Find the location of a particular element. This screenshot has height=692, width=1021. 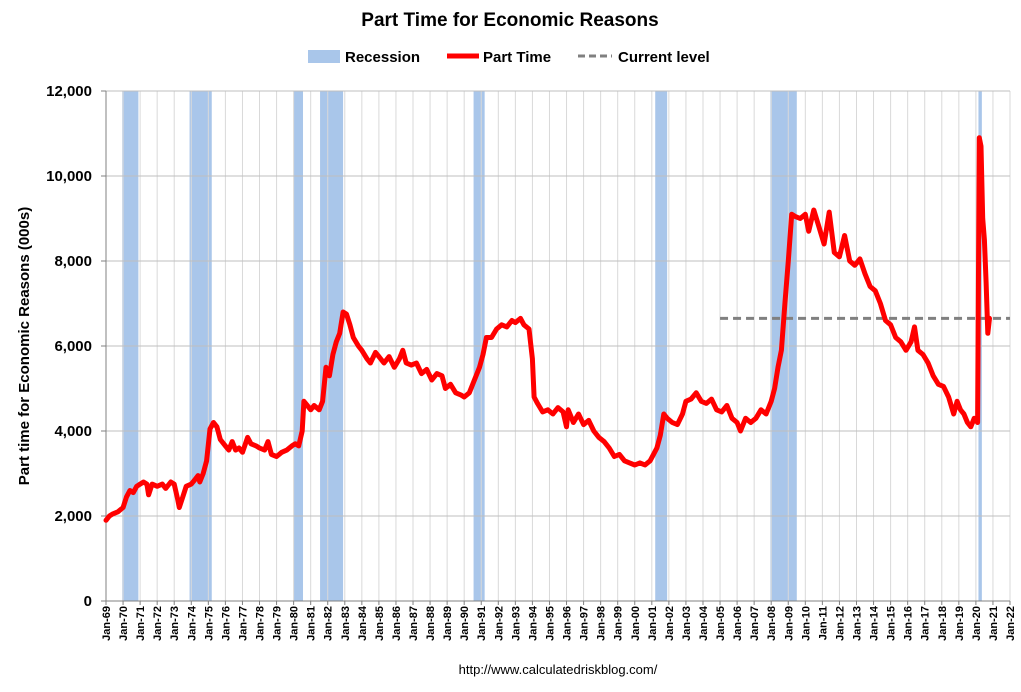

x-tick-label: Jan-81 is located at coordinates (312, 623).